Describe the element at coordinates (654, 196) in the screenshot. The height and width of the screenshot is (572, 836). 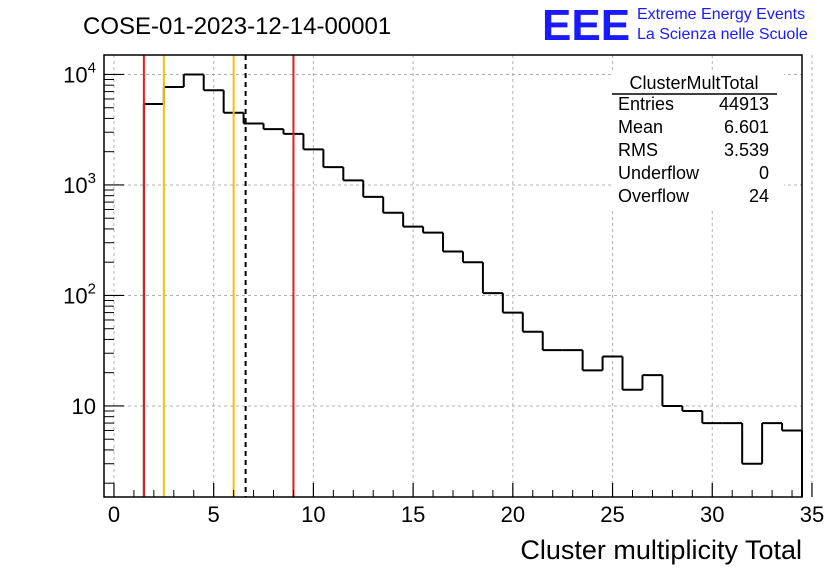
I see `stats-row-label: Overflow` at that location.